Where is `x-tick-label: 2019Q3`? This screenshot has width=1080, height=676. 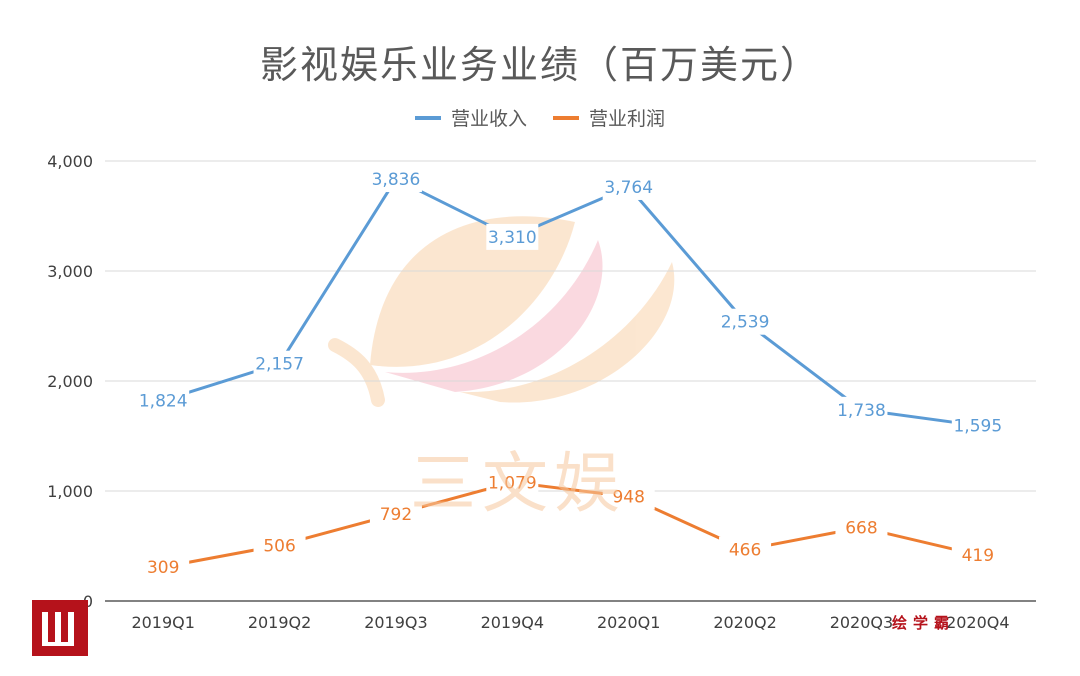 x-tick-label: 2019Q3 is located at coordinates (396, 622).